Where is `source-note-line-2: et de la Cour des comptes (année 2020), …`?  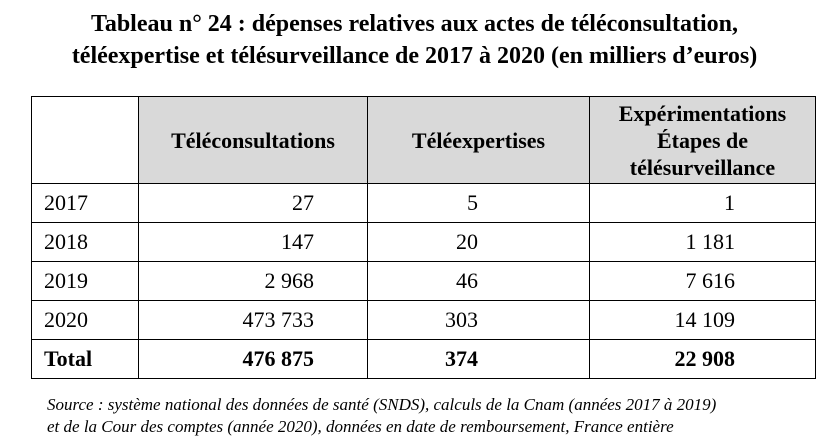
source-note-line-2: et de la Cour des comptes (année 2020), … is located at coordinates (360, 426).